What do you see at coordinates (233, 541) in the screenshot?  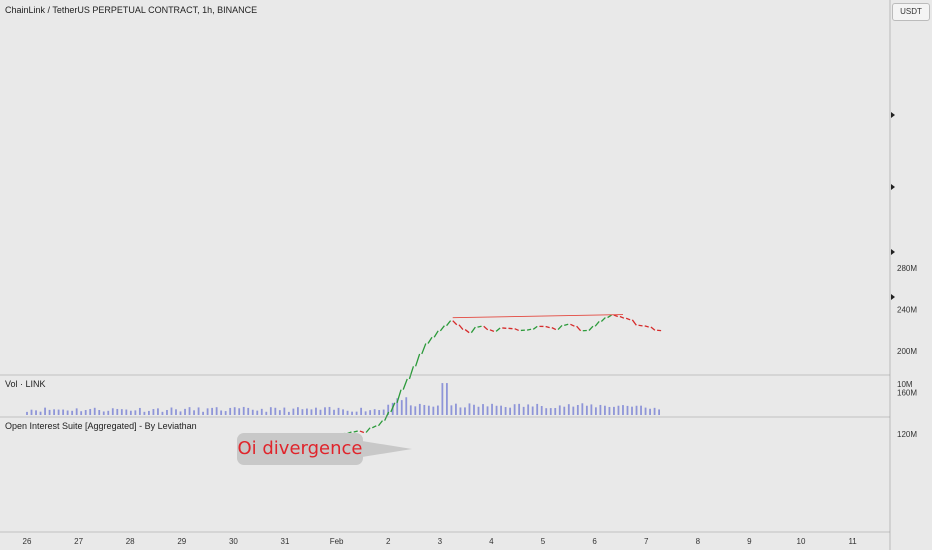 I see `x-tick-label: 30` at bounding box center [233, 541].